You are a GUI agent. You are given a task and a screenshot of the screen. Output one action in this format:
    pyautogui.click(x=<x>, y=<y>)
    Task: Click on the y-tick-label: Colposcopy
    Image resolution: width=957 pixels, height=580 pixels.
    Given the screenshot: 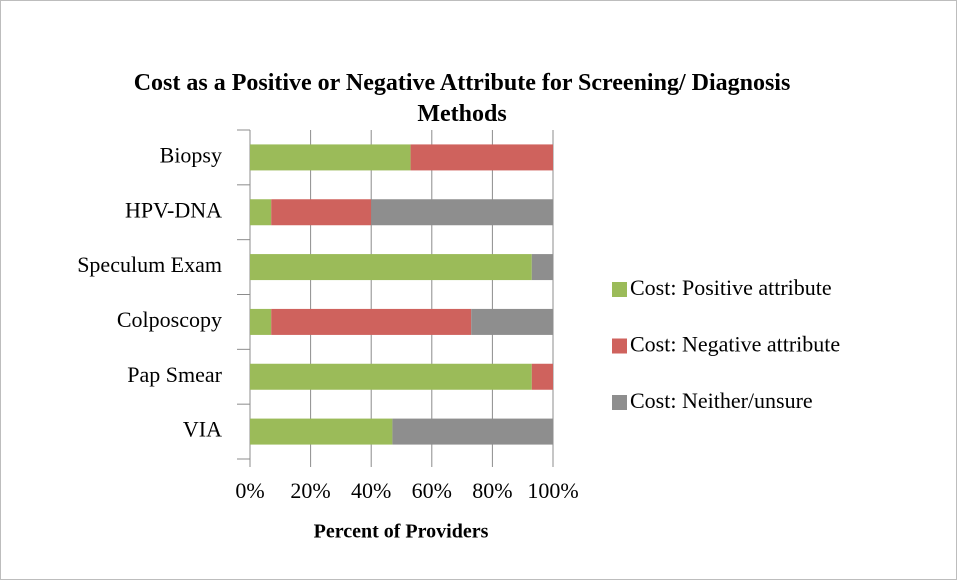 What is the action you would take?
    pyautogui.click(x=169, y=319)
    